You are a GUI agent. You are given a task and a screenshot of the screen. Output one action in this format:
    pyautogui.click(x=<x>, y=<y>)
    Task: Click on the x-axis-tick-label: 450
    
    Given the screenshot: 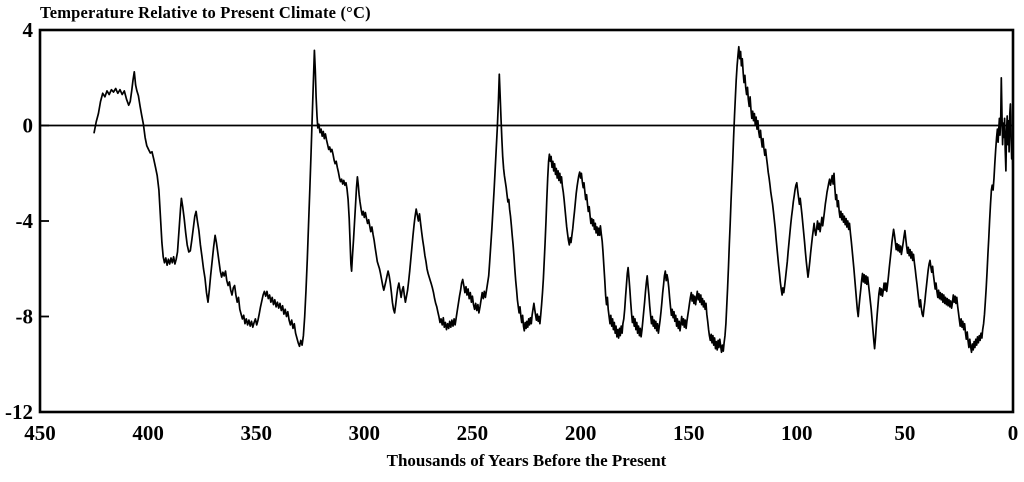 What is the action you would take?
    pyautogui.click(x=40, y=433)
    